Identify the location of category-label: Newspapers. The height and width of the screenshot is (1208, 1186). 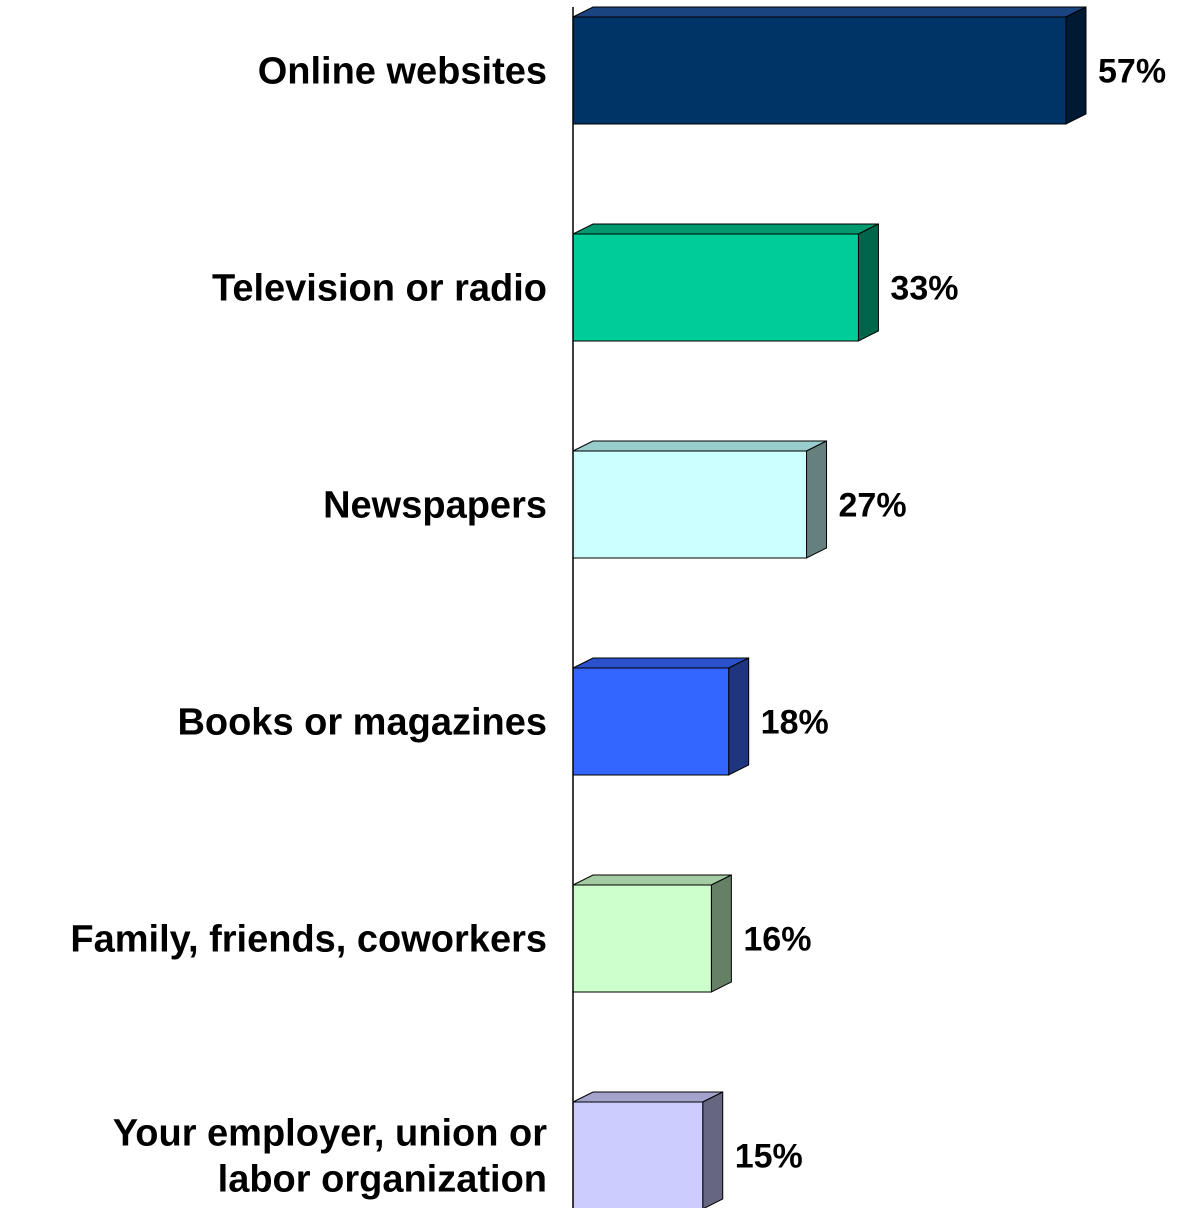
(435, 506).